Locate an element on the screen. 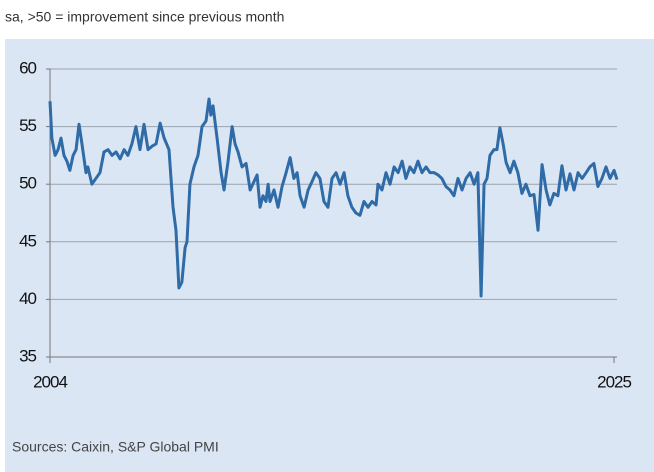  y-tick-label: 40 is located at coordinates (27, 298).